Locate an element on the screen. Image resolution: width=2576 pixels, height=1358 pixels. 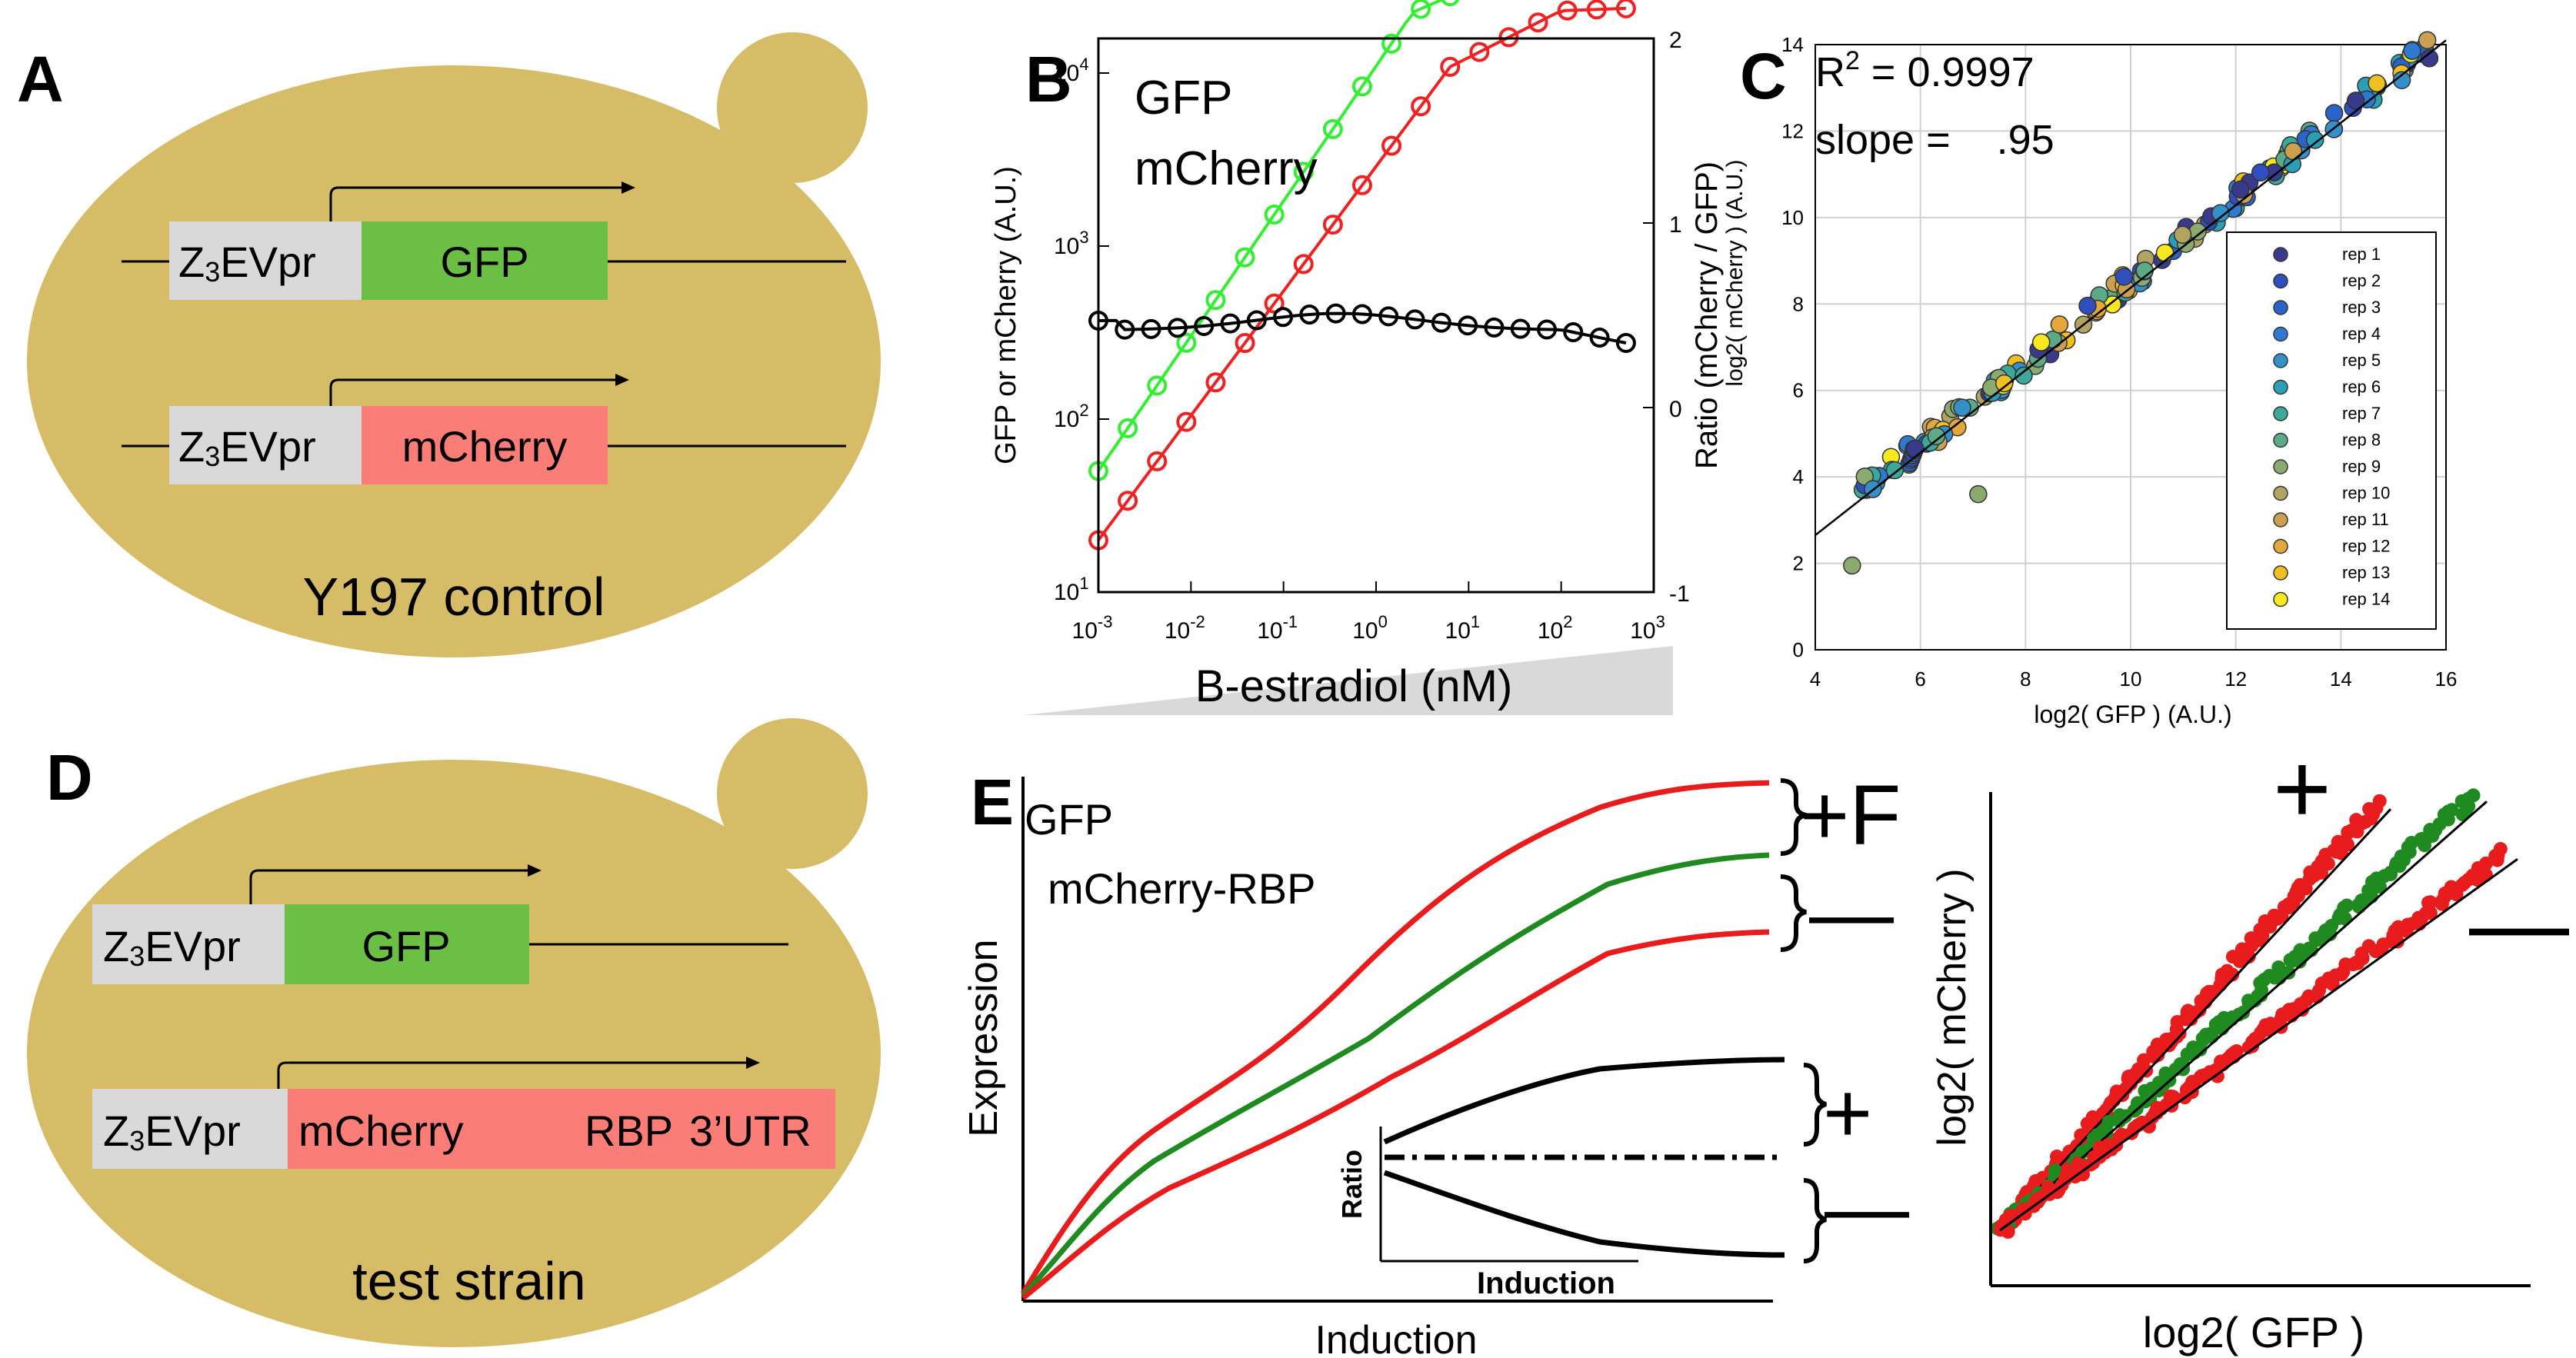
legend-gfp-e: GFP is located at coordinates (1069, 819).